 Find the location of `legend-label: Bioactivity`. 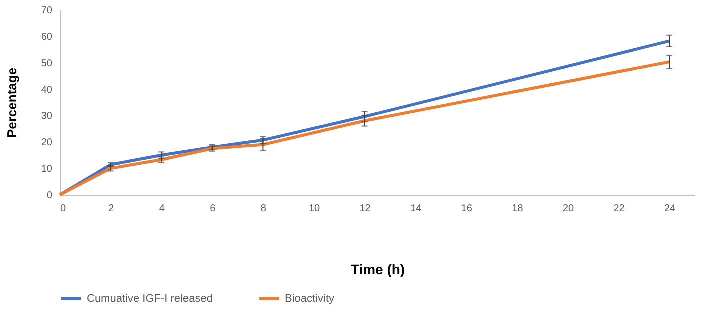

legend-label: Bioactivity is located at coordinates (310, 298).